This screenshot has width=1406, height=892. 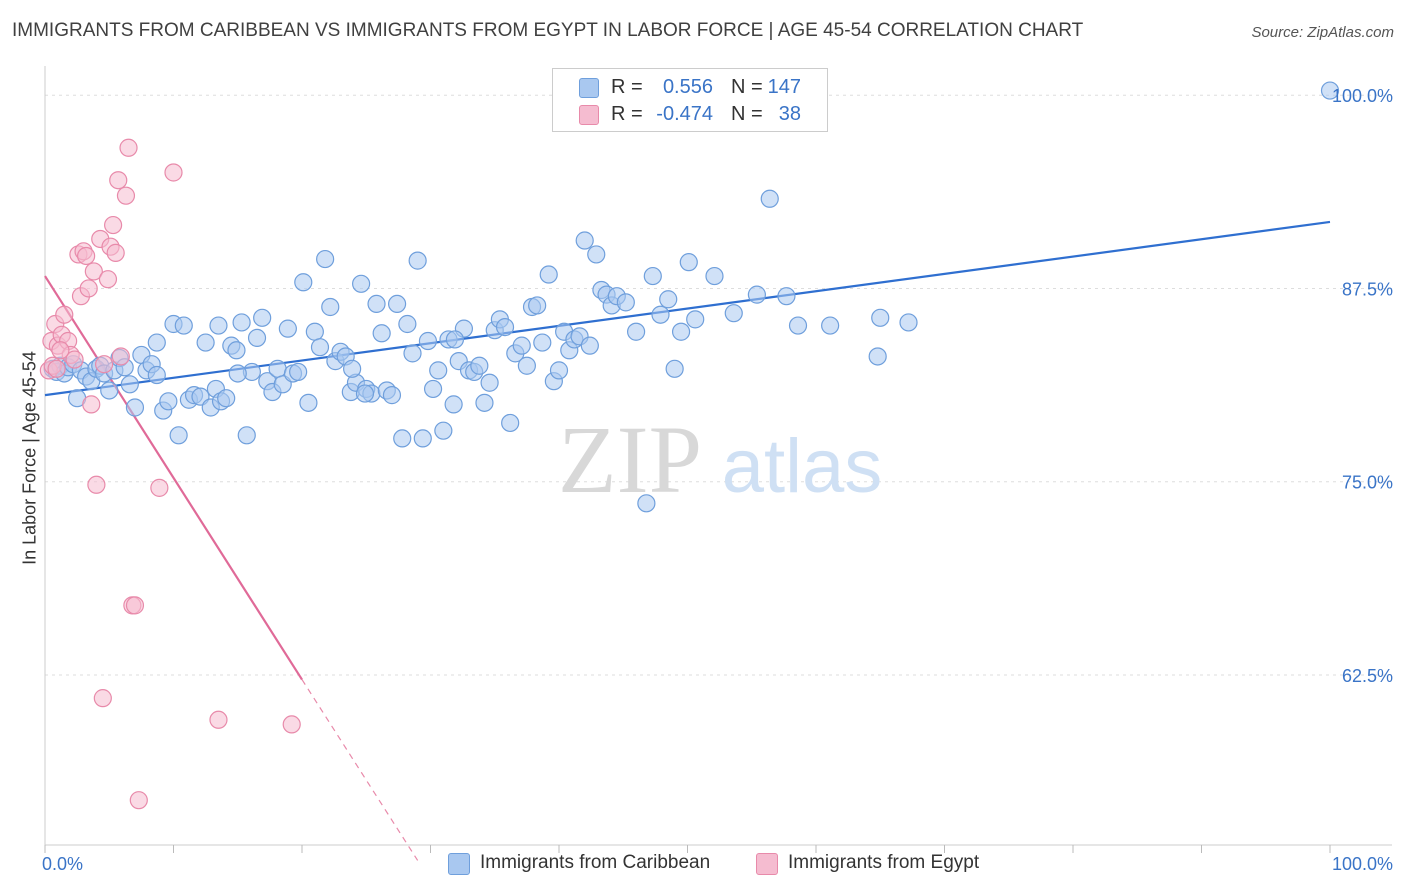 I want to click on x-tick-label: 0.0%, so click(x=62, y=864).